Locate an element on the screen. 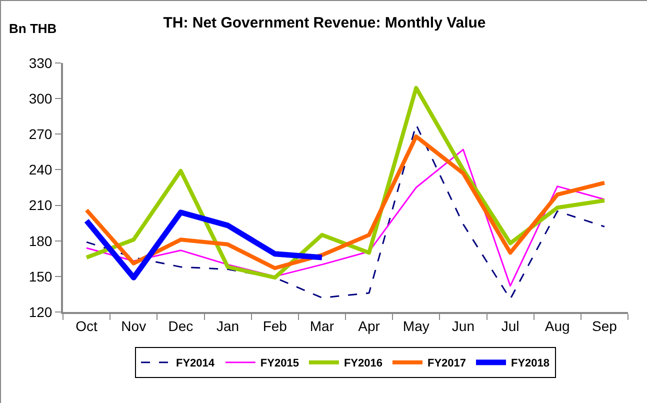  x-tick-label: Jul is located at coordinates (510, 326).